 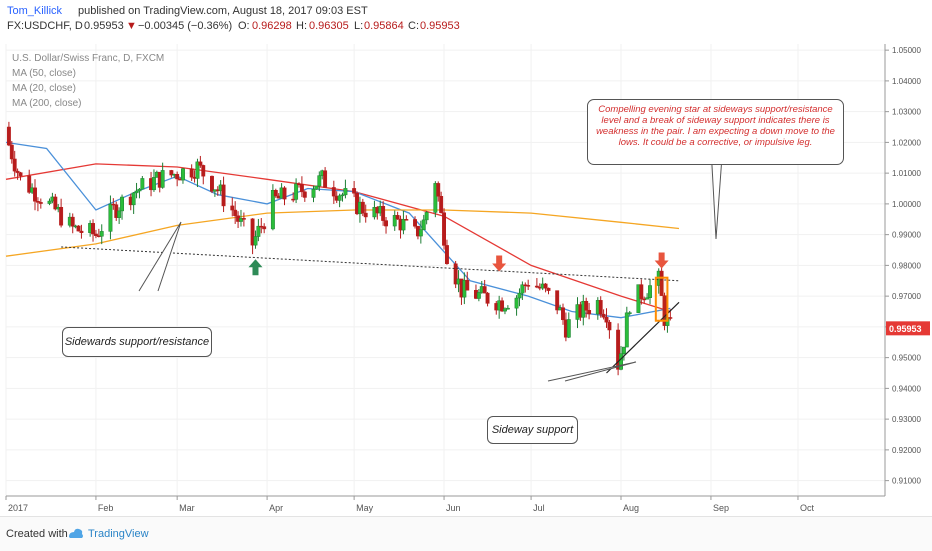 What do you see at coordinates (631, 508) in the screenshot?
I see `x-tick-label: Aug` at bounding box center [631, 508].